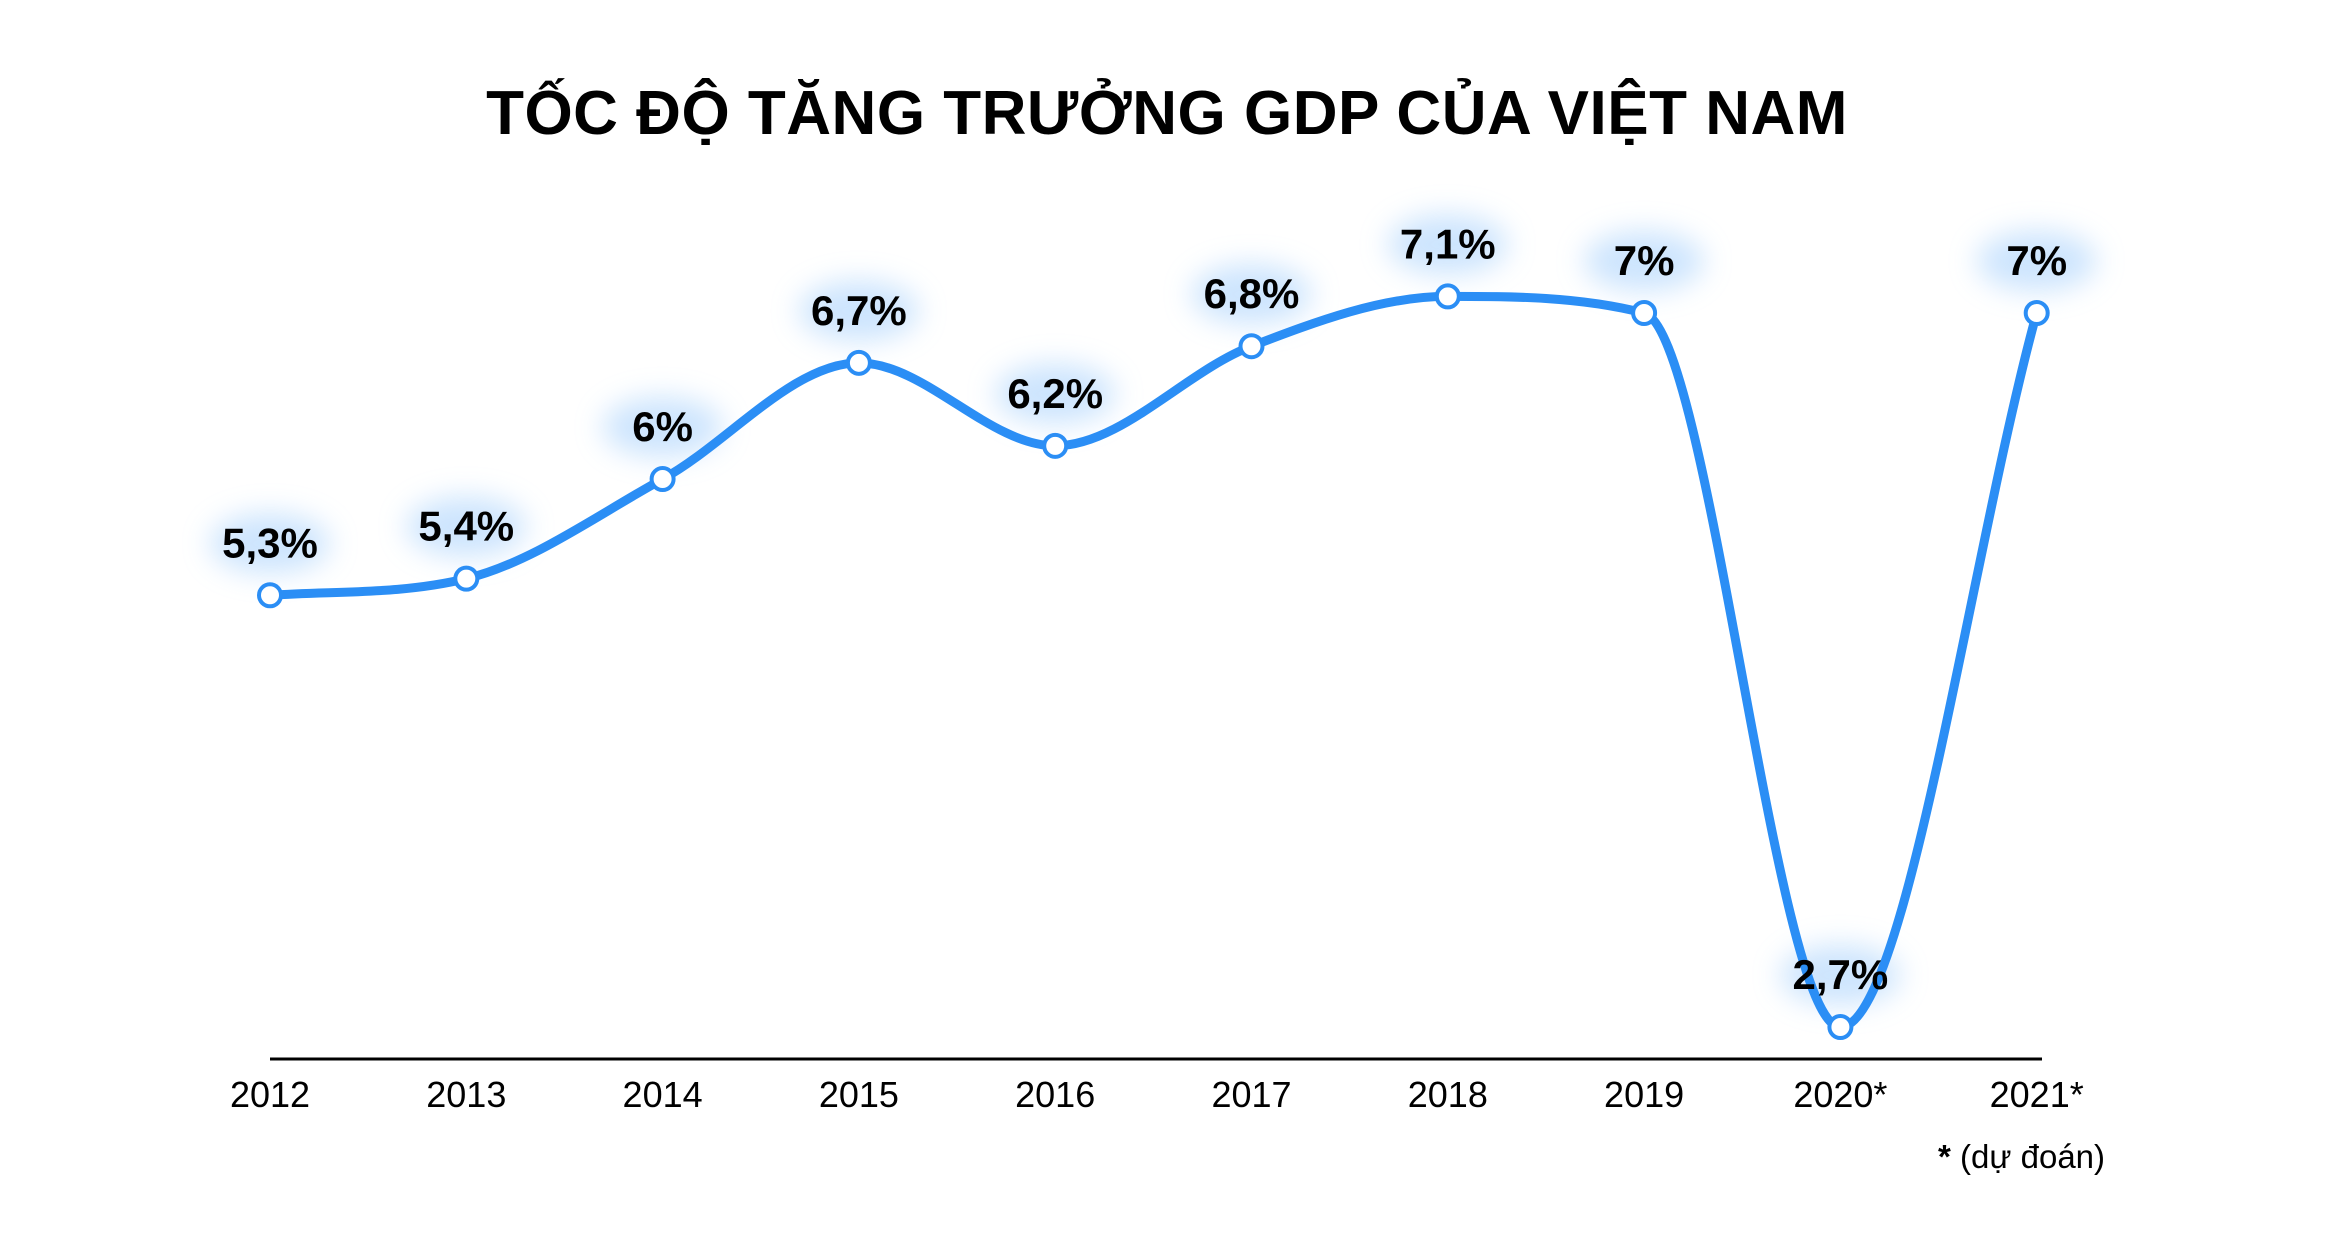  Describe the element at coordinates (1448, 1094) in the screenshot. I see `x-tick-label: 2018` at that location.